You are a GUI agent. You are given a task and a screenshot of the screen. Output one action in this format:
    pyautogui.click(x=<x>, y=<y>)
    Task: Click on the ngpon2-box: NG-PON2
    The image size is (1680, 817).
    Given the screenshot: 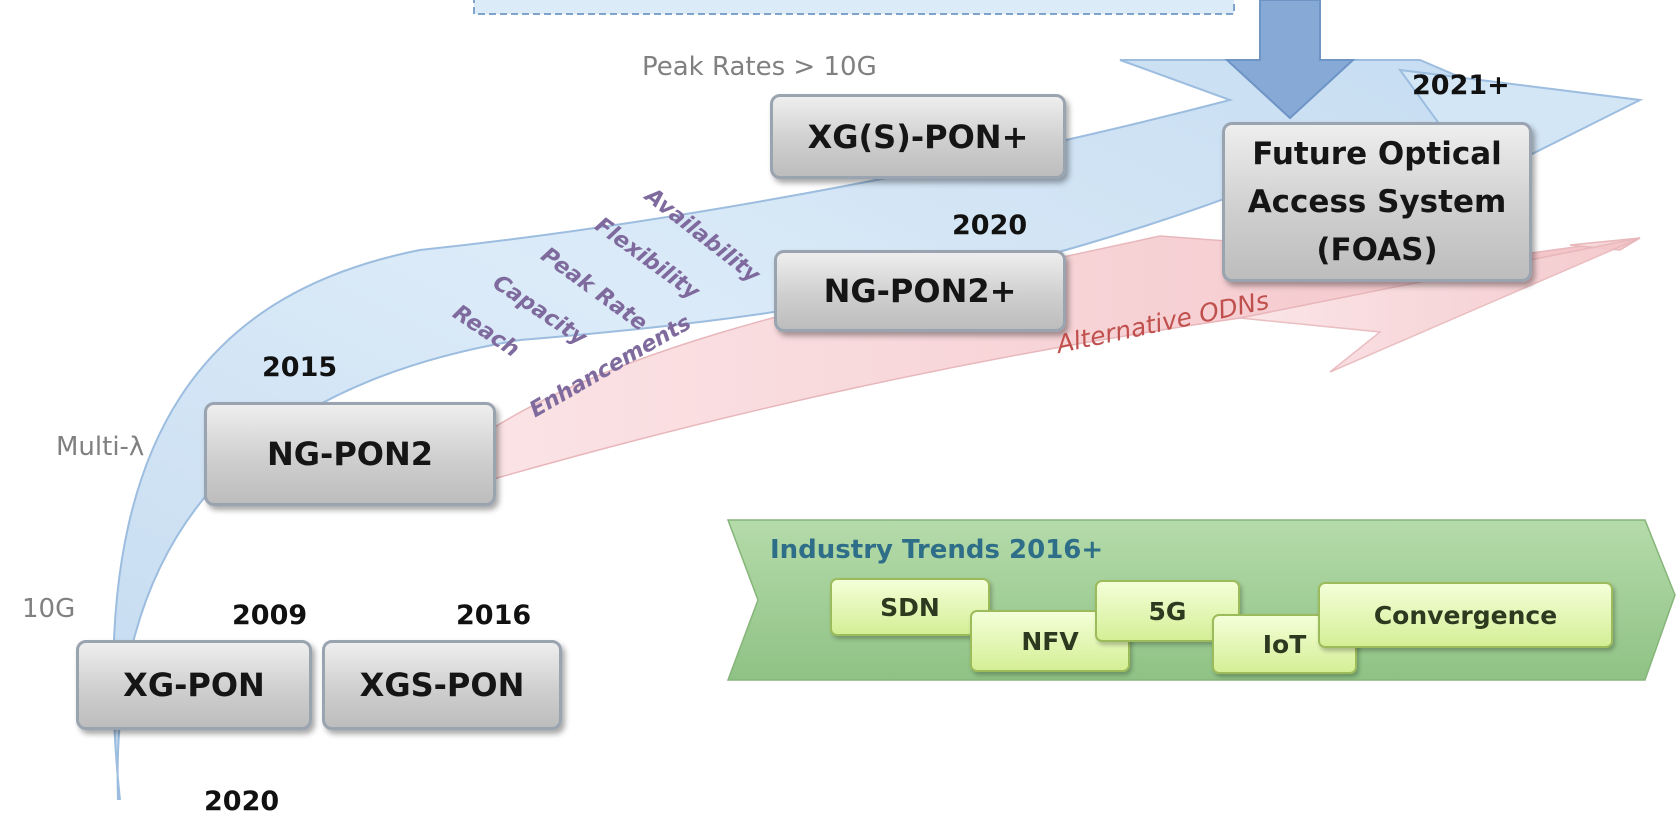 What is the action you would take?
    pyautogui.click(x=350, y=454)
    